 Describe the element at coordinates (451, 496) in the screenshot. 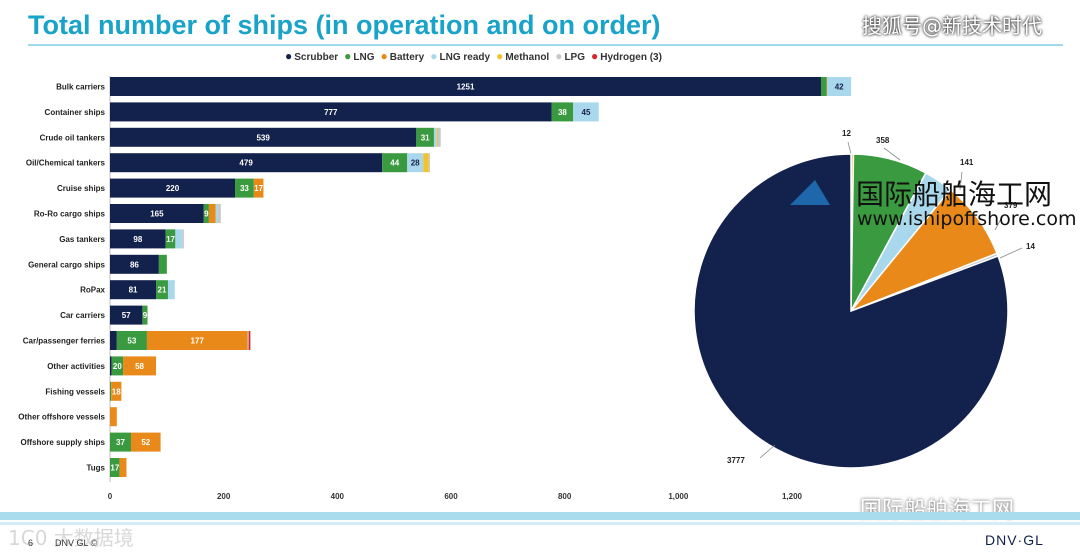

I see `x-tick-label: 600` at that location.